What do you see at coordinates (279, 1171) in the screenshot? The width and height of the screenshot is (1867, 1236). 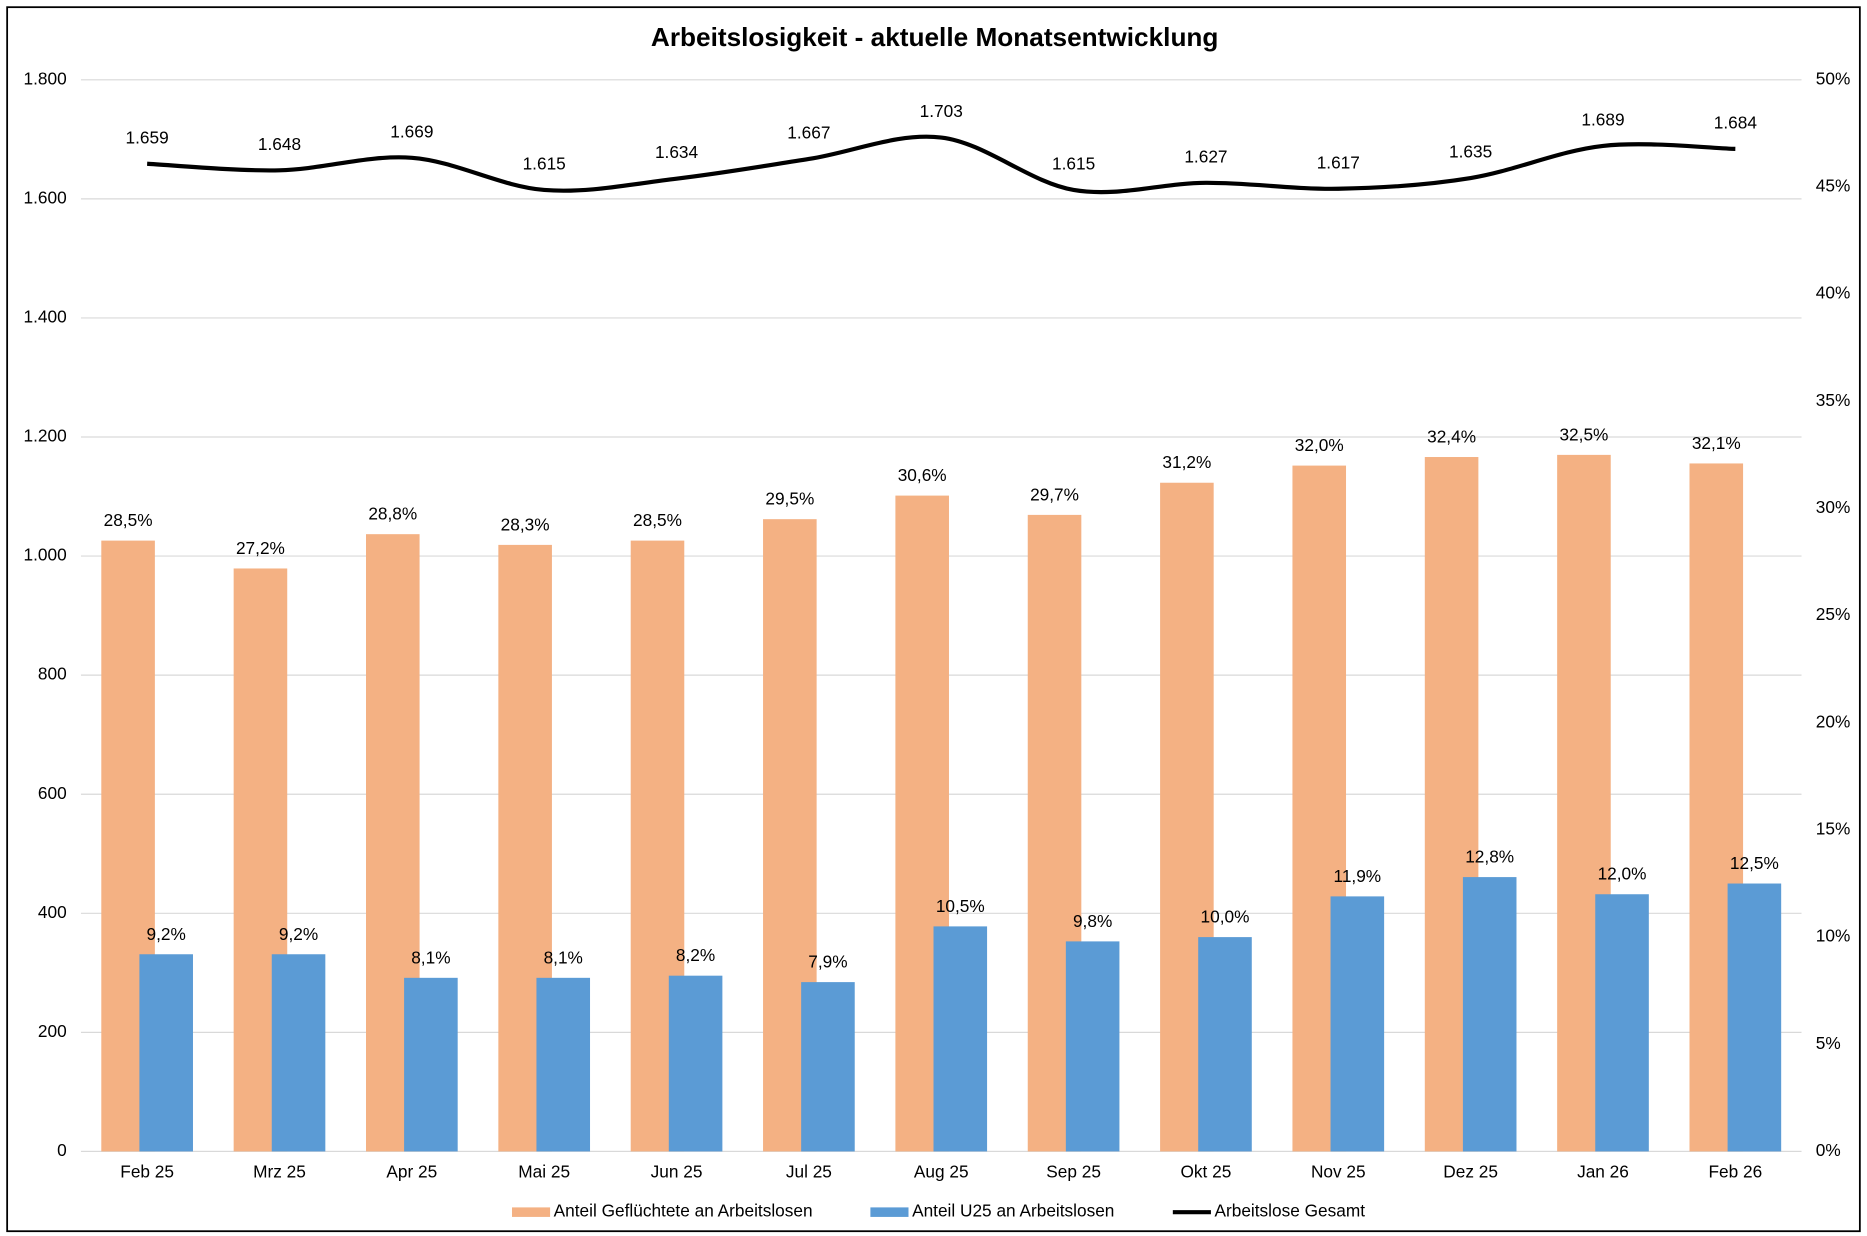 I see `x-tick-label: Mrz 25` at bounding box center [279, 1171].